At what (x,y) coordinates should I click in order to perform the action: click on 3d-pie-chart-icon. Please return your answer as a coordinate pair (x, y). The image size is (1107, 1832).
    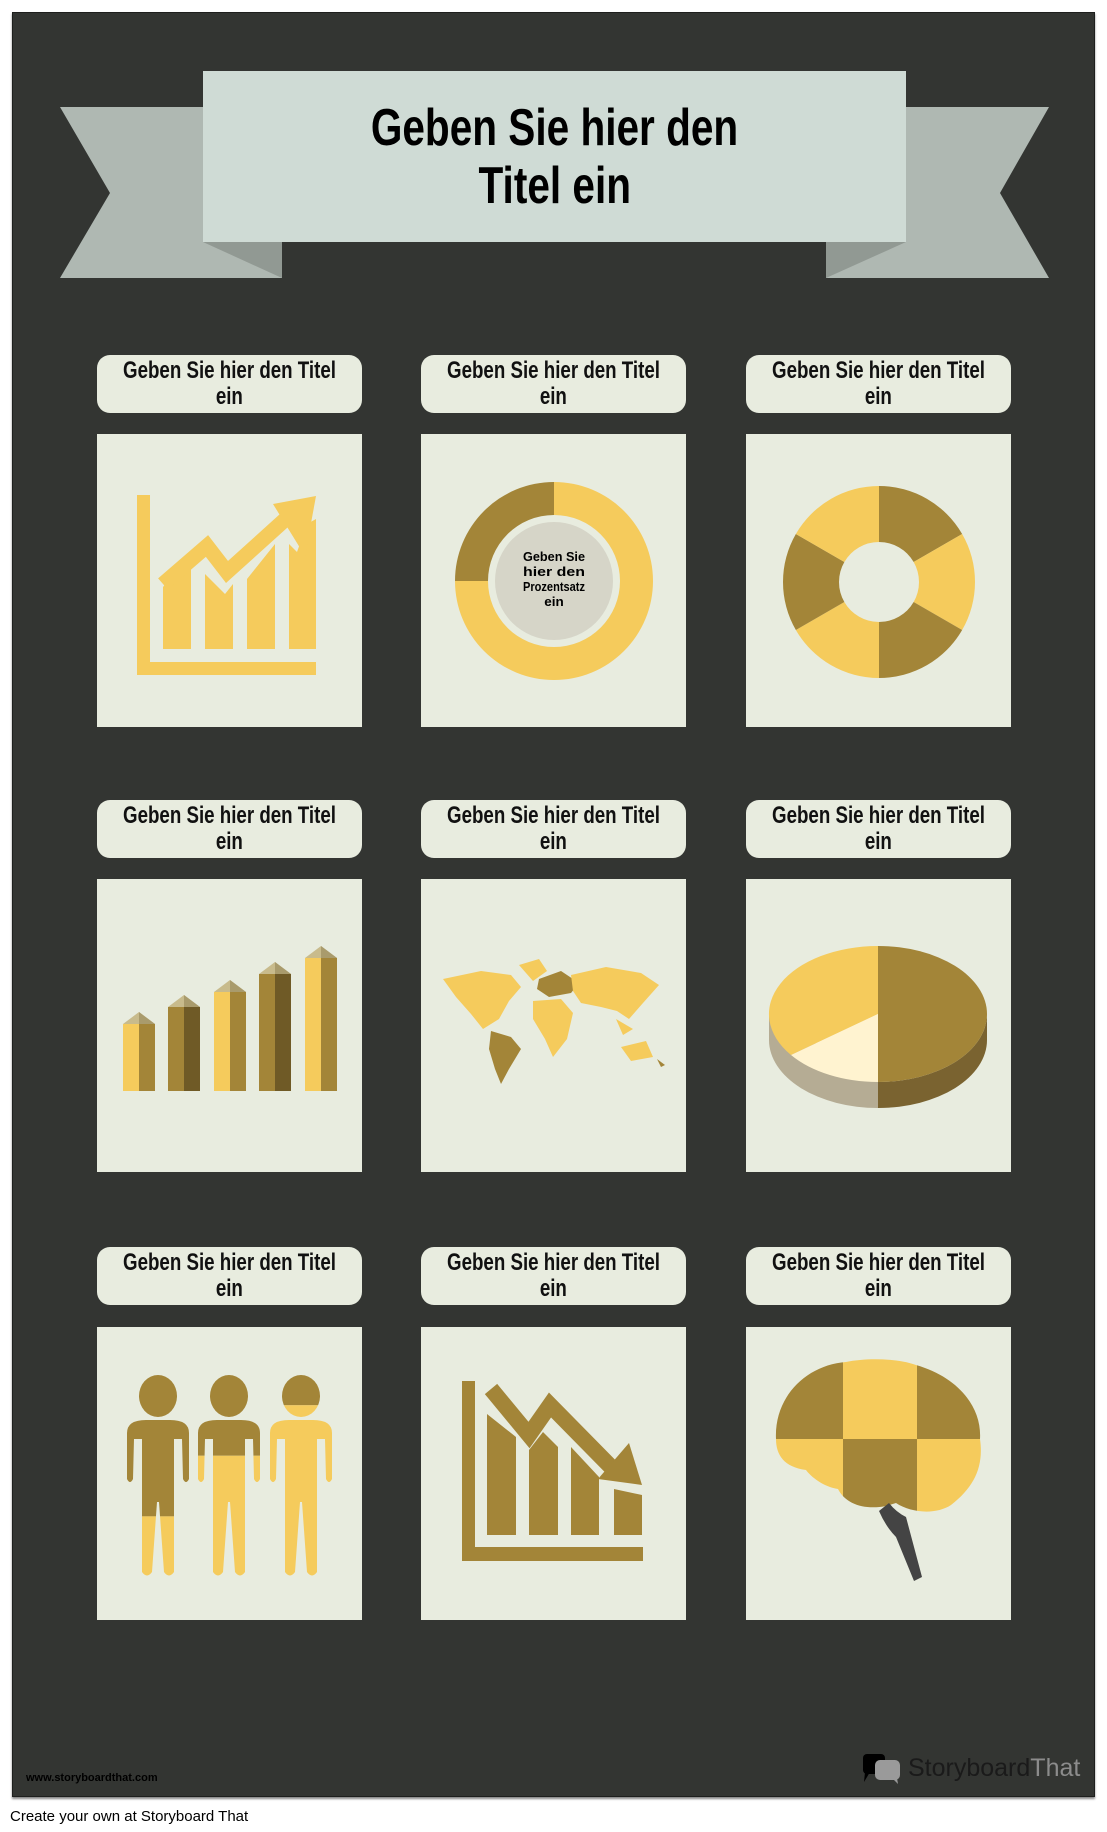
    Looking at the image, I should click on (877, 1027).